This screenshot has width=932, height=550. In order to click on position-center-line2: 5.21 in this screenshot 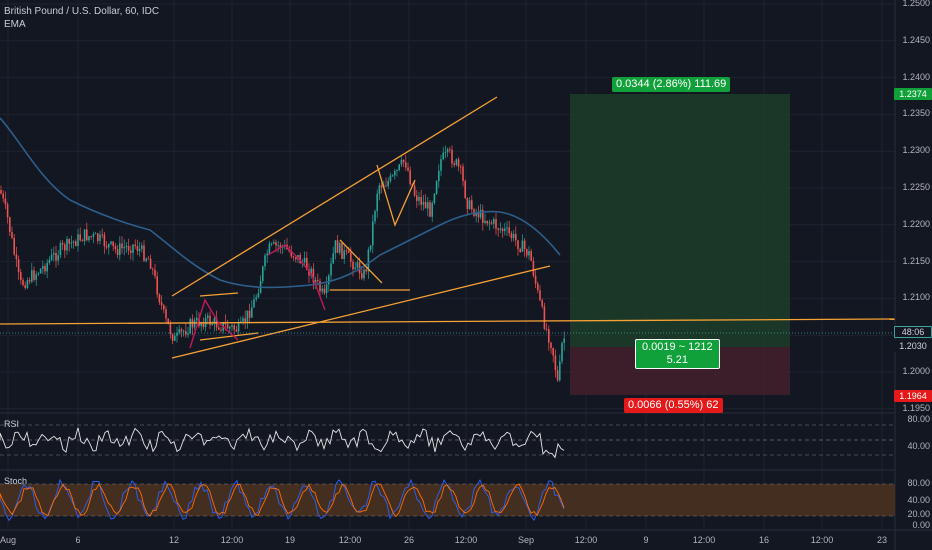, I will do `click(677, 360)`.